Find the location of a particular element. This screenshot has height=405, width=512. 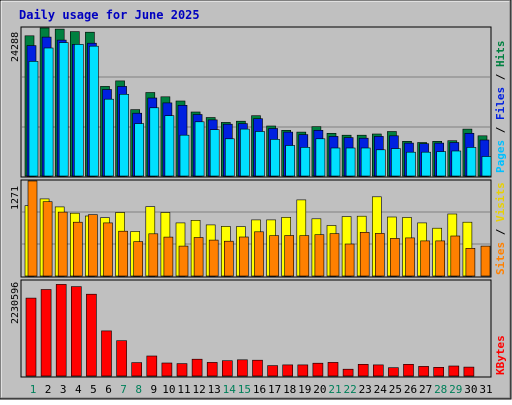

x-tick-label-15: 15 is located at coordinates (244, 389).